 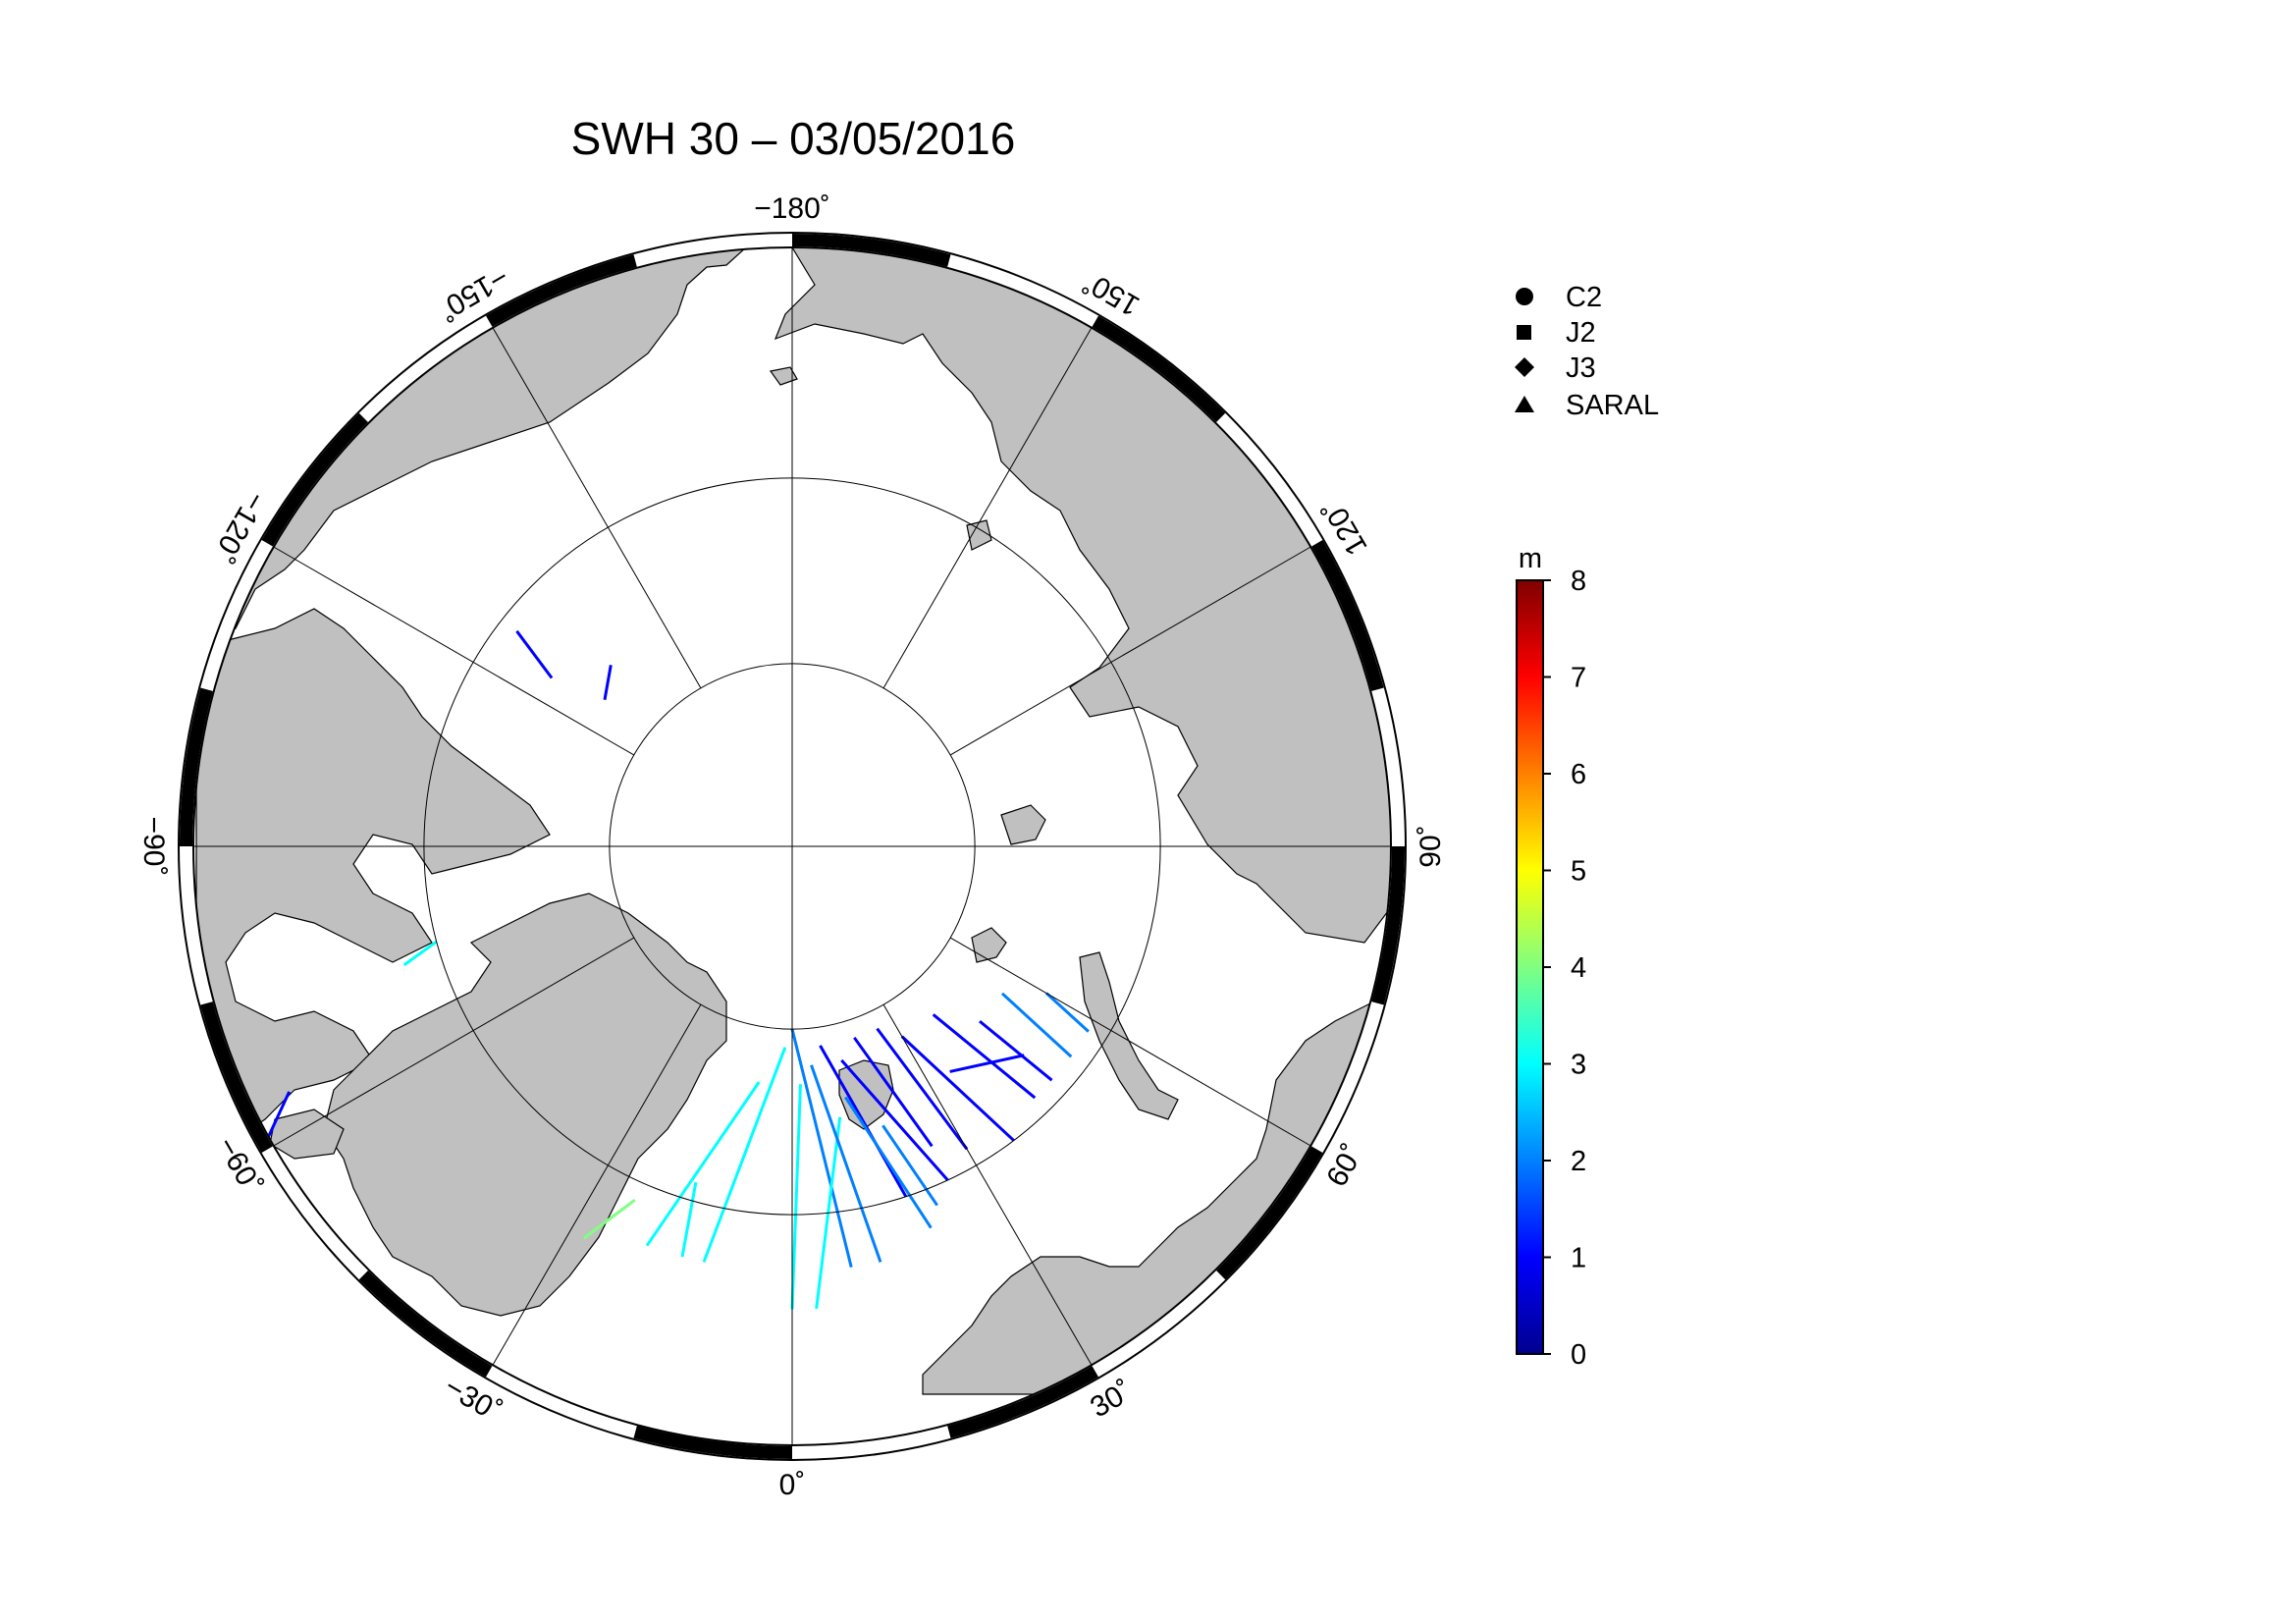 I want to click on meridian-label: −180˚, so click(x=792, y=209).